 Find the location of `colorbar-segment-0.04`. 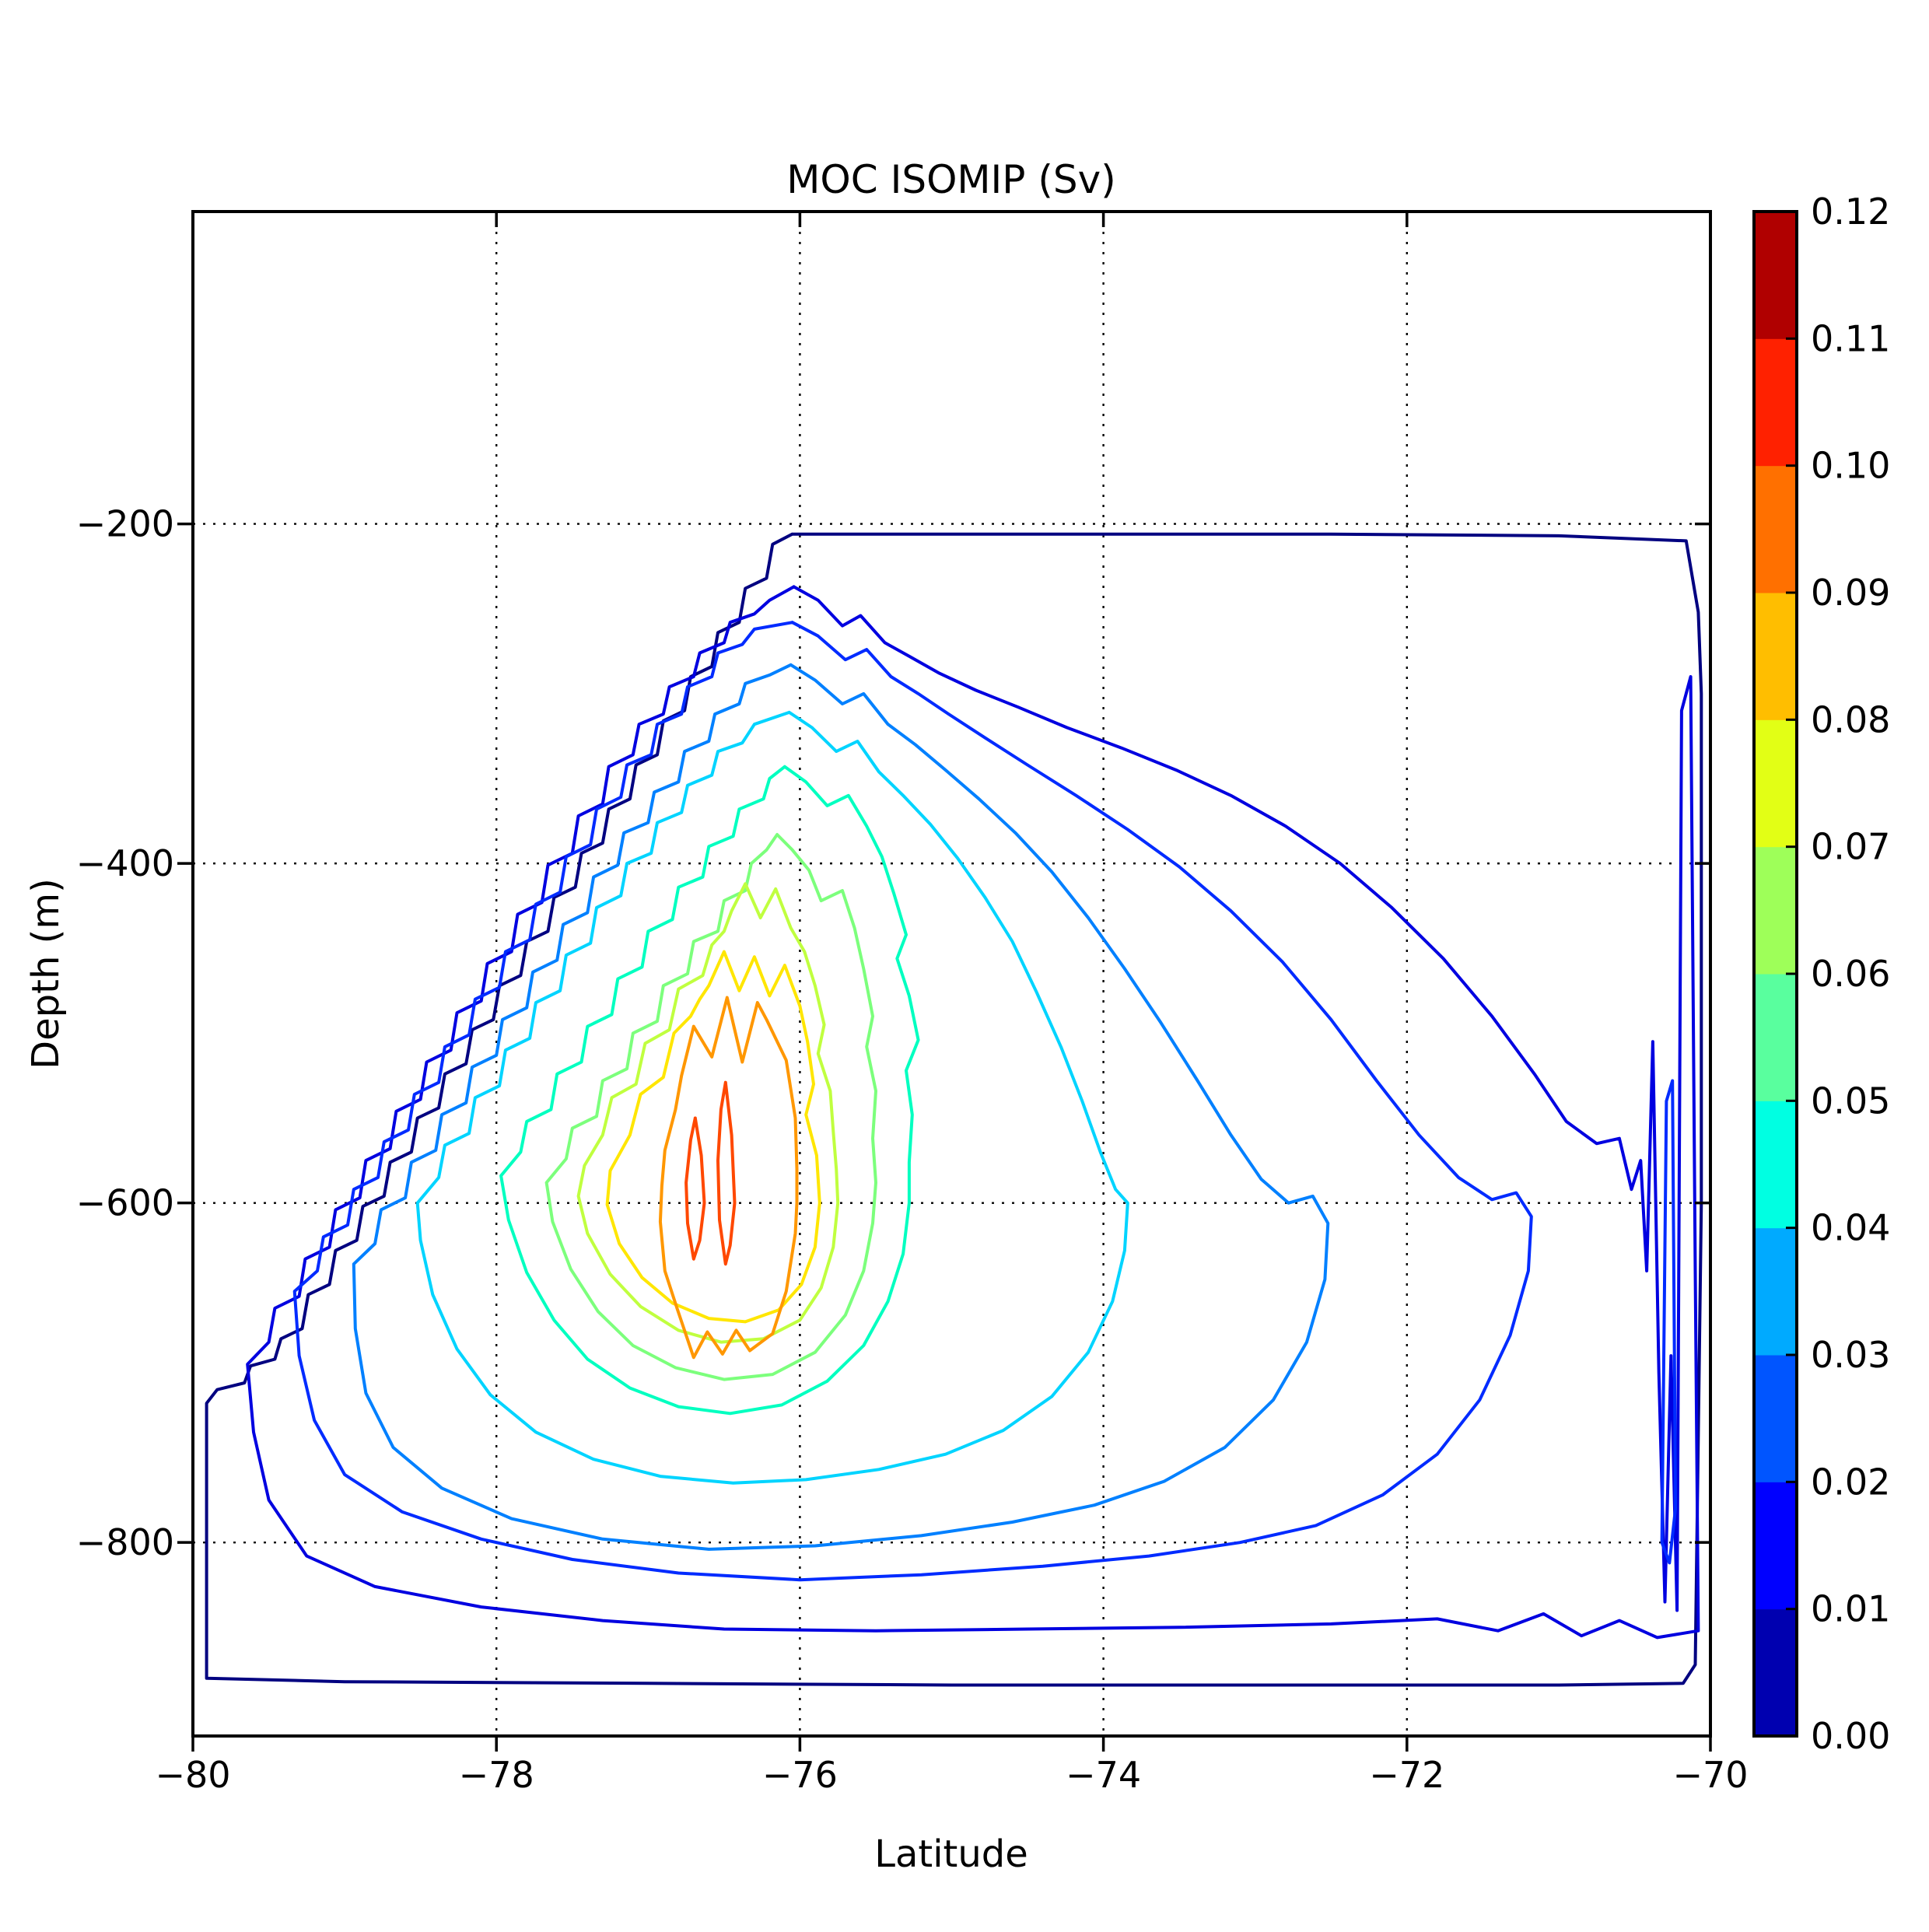

colorbar-segment-0.04 is located at coordinates (1775, 1165).